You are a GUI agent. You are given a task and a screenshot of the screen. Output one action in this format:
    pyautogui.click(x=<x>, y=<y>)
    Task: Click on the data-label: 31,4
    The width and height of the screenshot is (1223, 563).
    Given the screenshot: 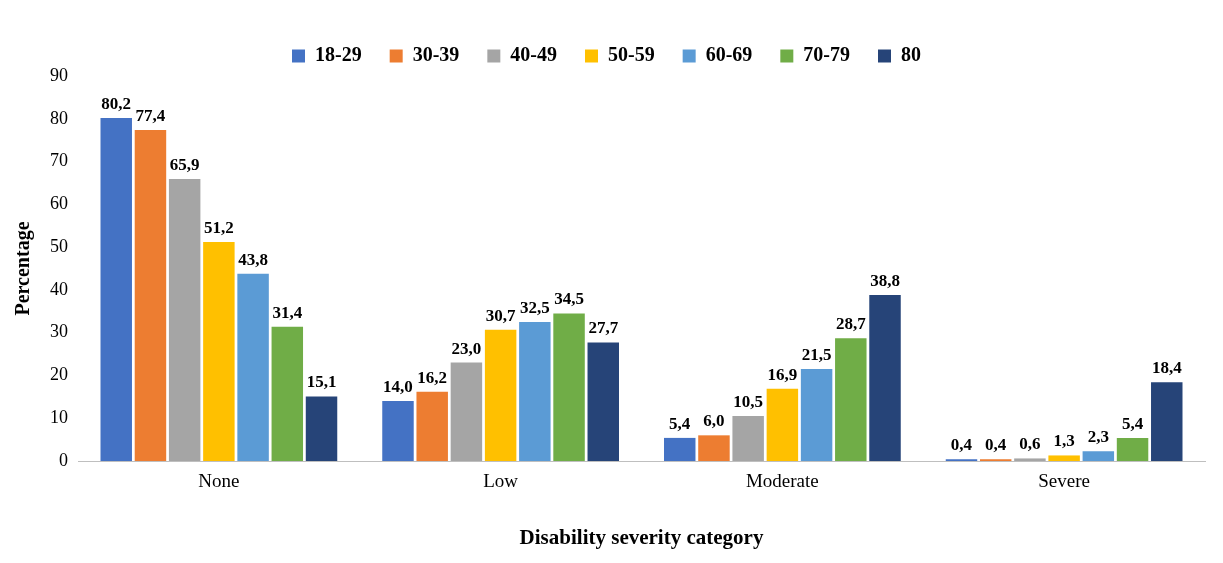 What is the action you would take?
    pyautogui.click(x=287, y=312)
    